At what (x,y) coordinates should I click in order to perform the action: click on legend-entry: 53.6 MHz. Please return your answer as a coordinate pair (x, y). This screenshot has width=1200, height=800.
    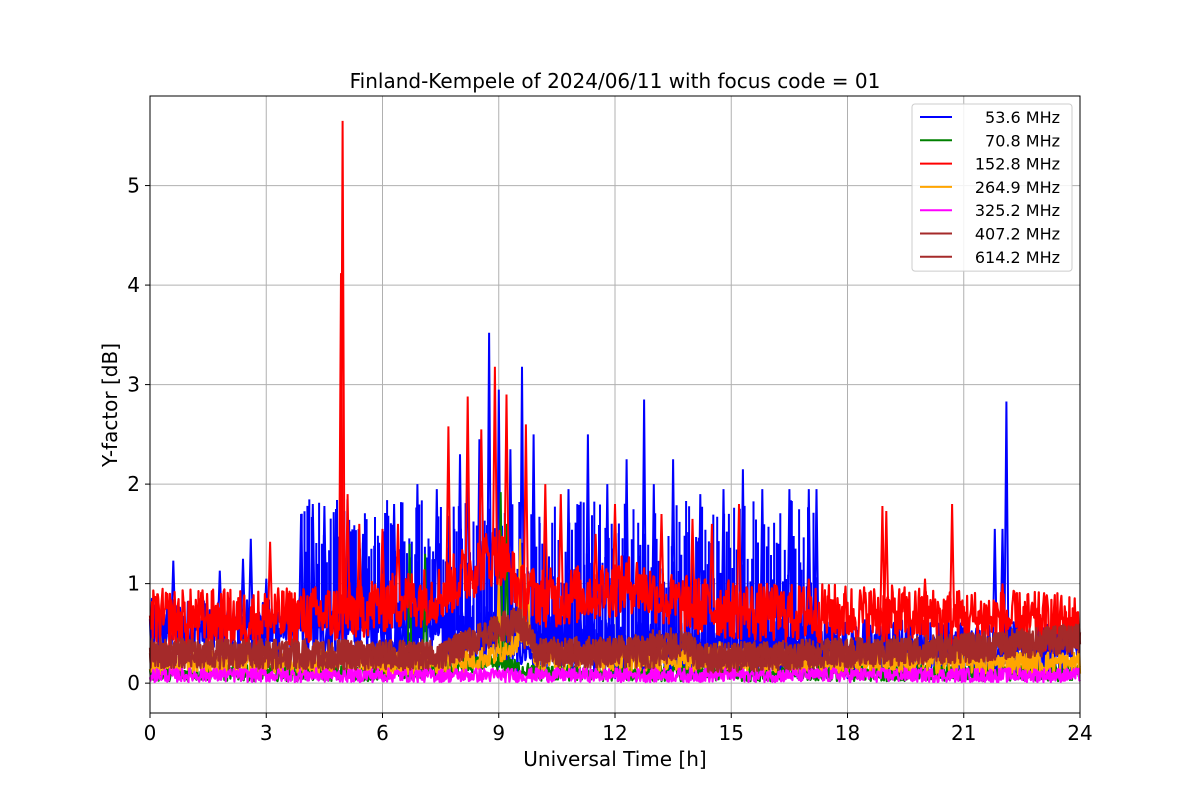
    Looking at the image, I should click on (1022, 117).